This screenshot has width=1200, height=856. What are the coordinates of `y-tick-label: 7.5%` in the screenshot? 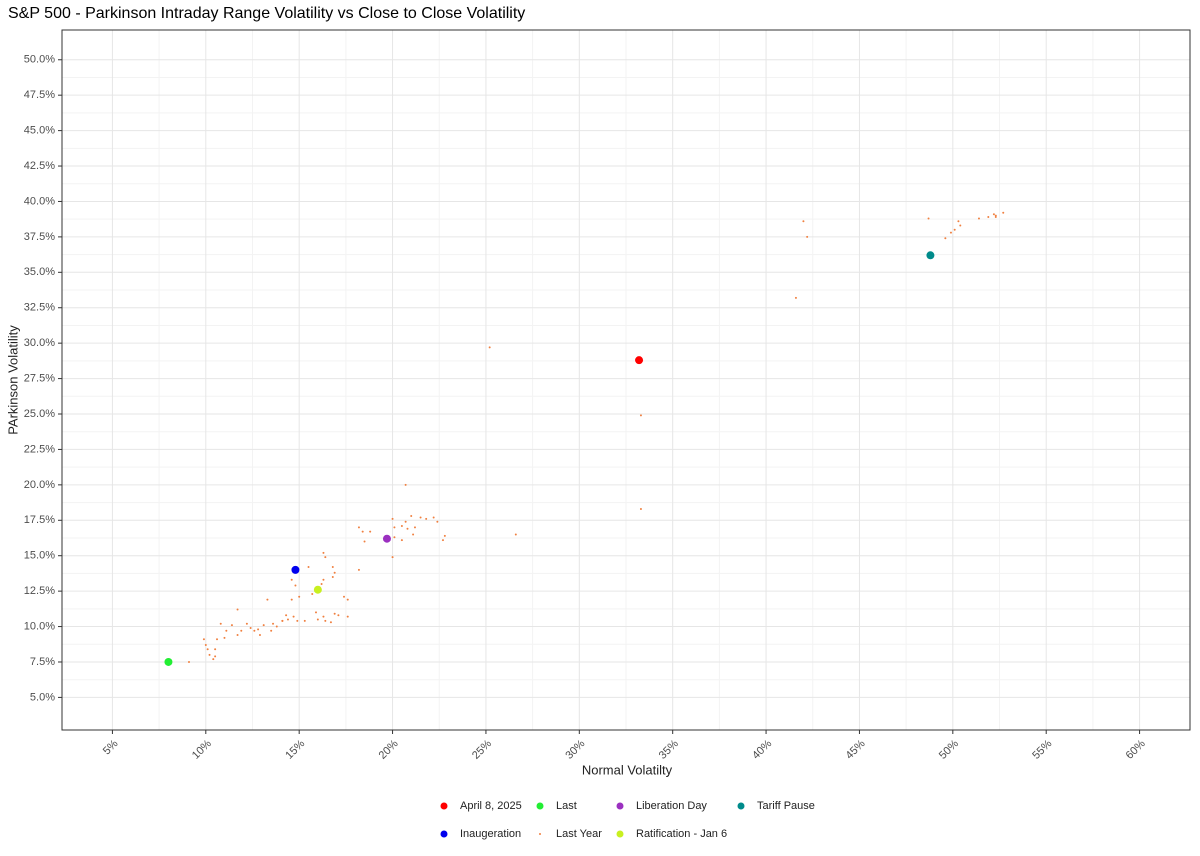 It's located at (42, 662).